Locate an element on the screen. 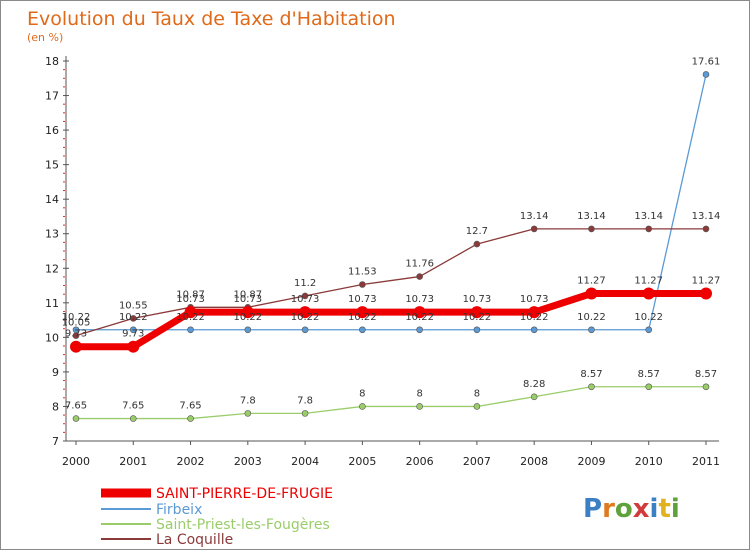 This screenshot has width=750, height=551. data-label: 11.2 is located at coordinates (305, 283).